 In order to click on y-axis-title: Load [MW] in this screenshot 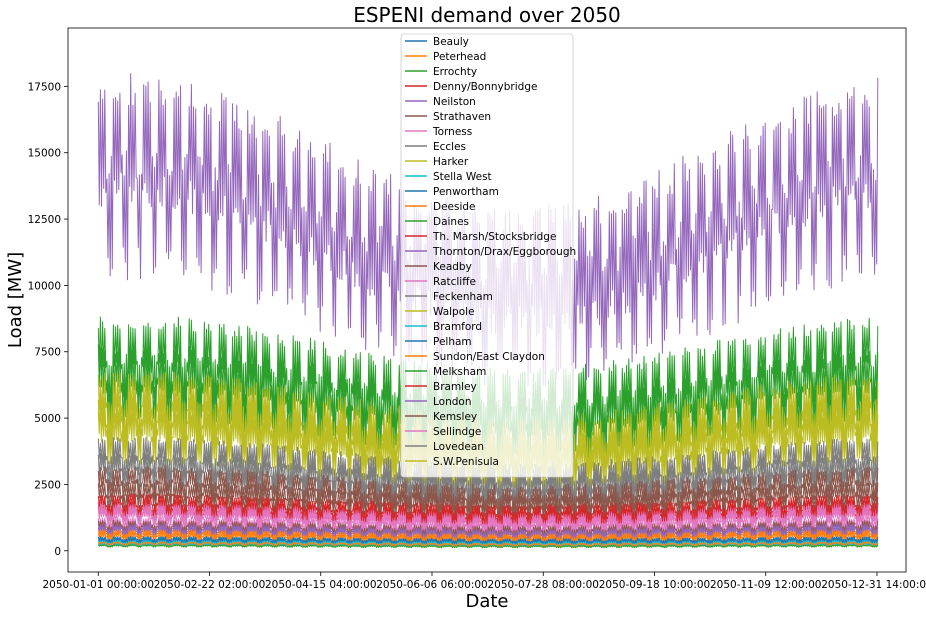, I will do `click(15, 300)`.